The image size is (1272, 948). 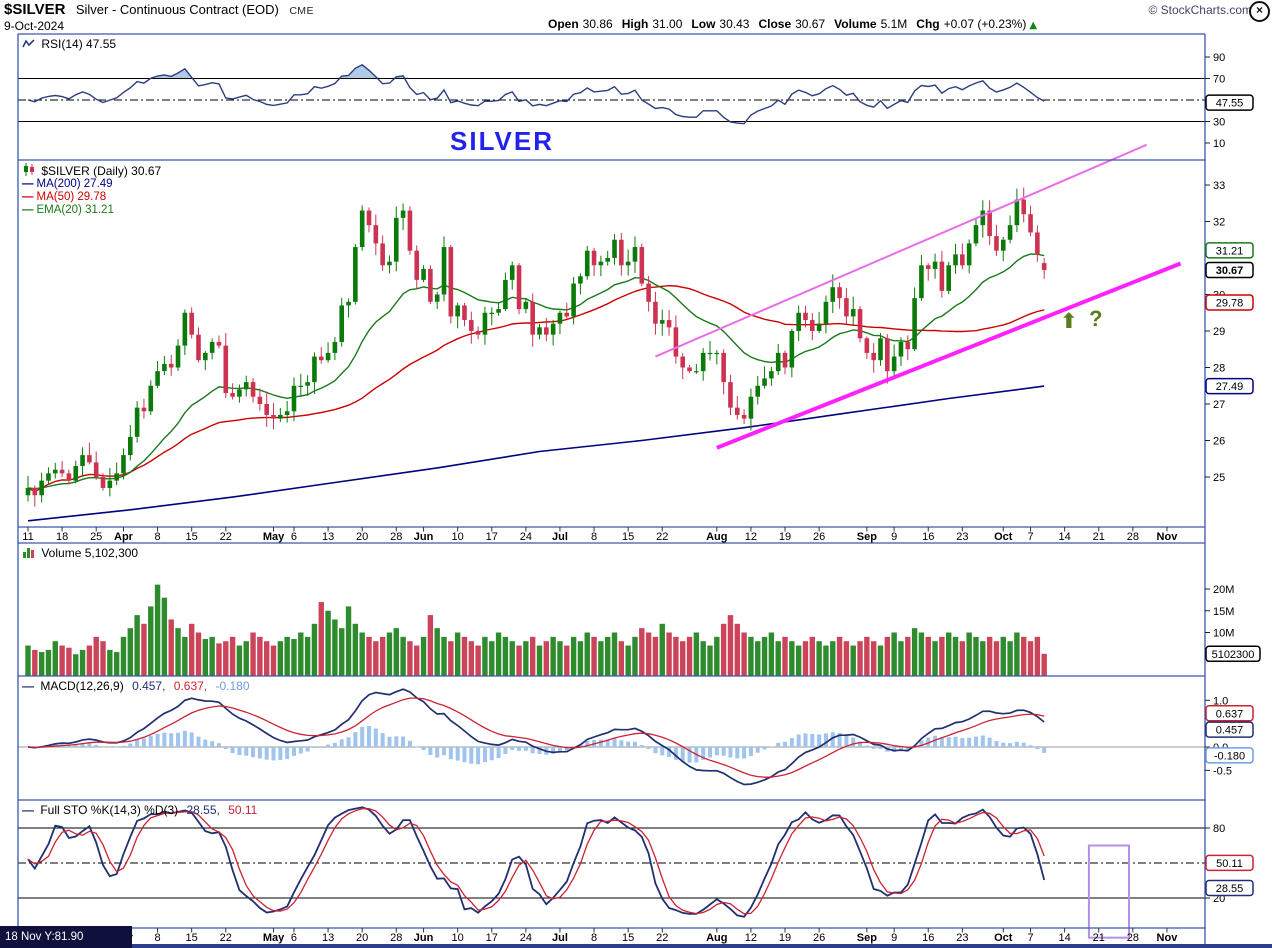 I want to click on ticker-symbol: $SILVER, so click(x=35, y=9).